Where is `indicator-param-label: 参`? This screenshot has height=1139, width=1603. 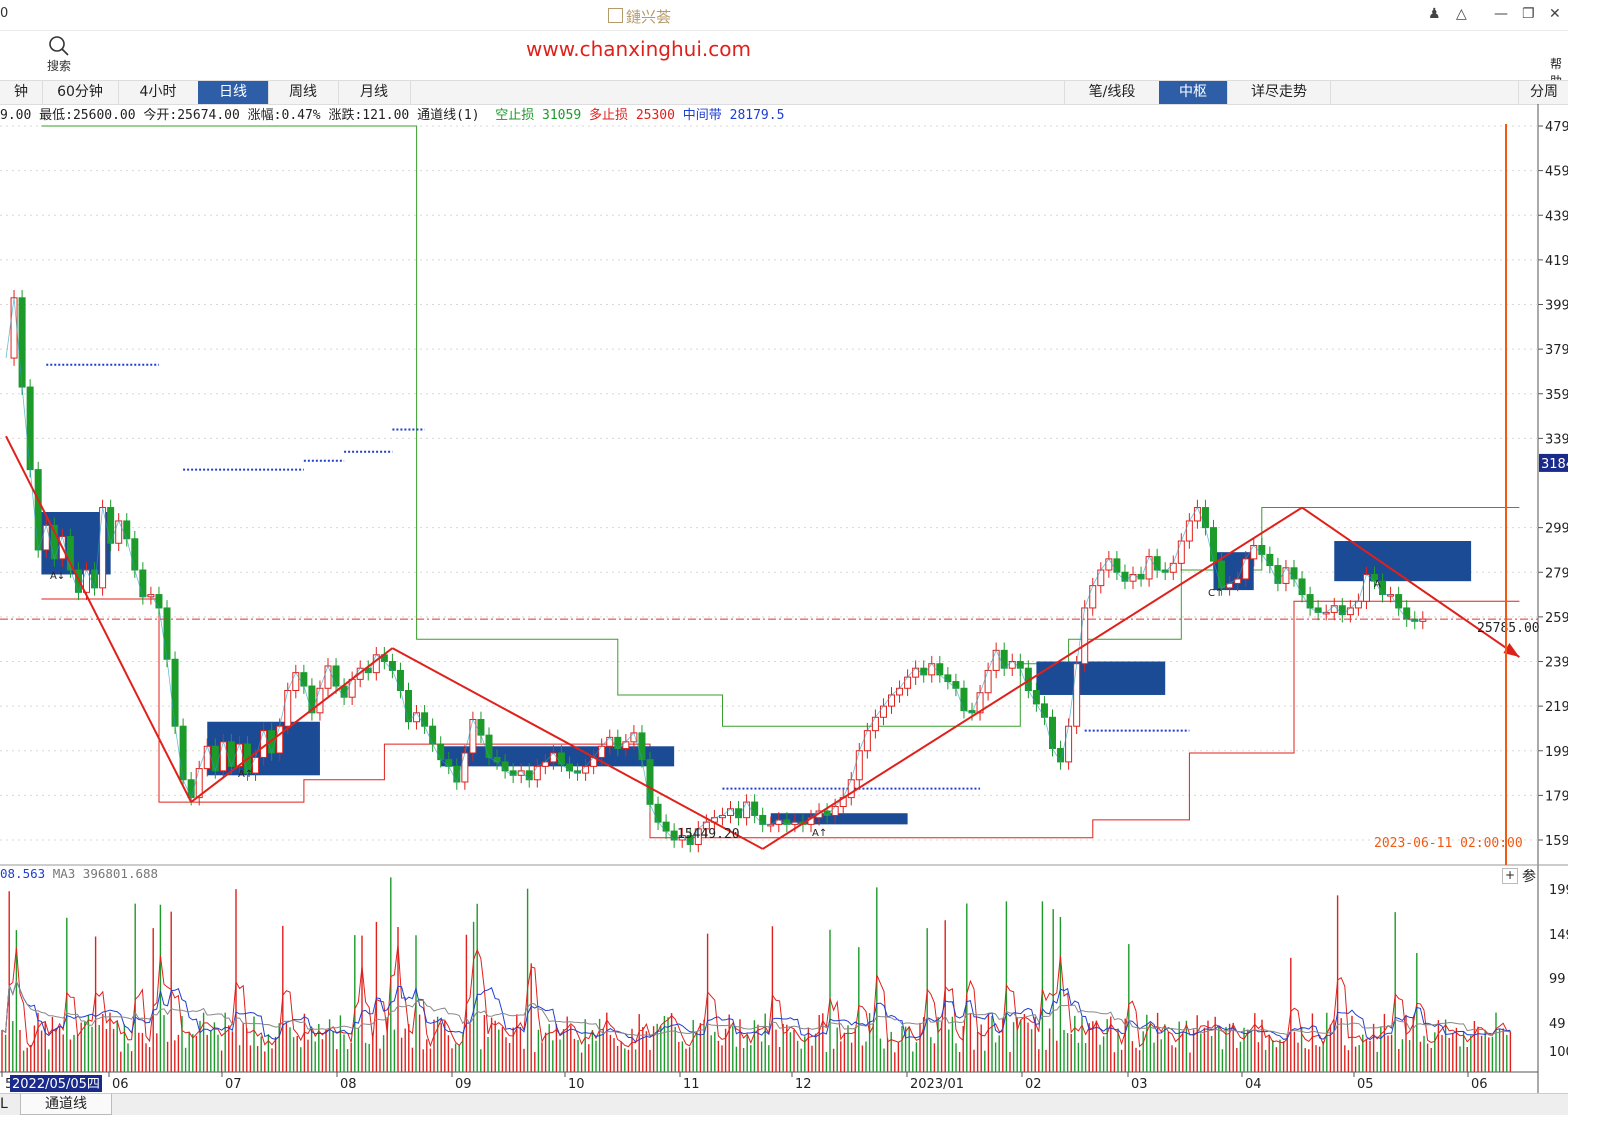 indicator-param-label: 参 is located at coordinates (1529, 877).